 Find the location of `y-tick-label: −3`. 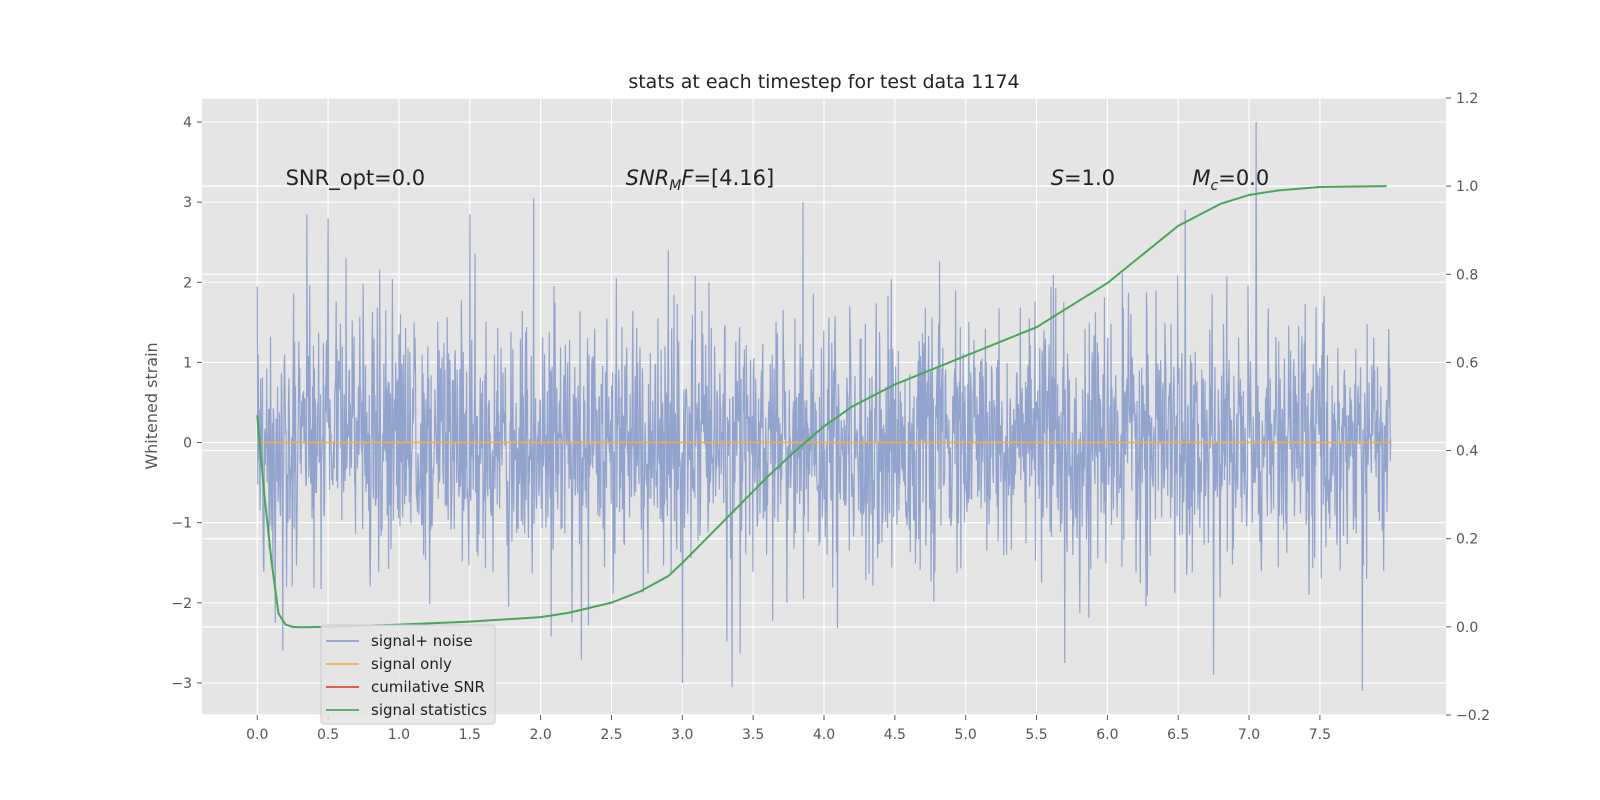

y-tick-label: −3 is located at coordinates (181, 684).